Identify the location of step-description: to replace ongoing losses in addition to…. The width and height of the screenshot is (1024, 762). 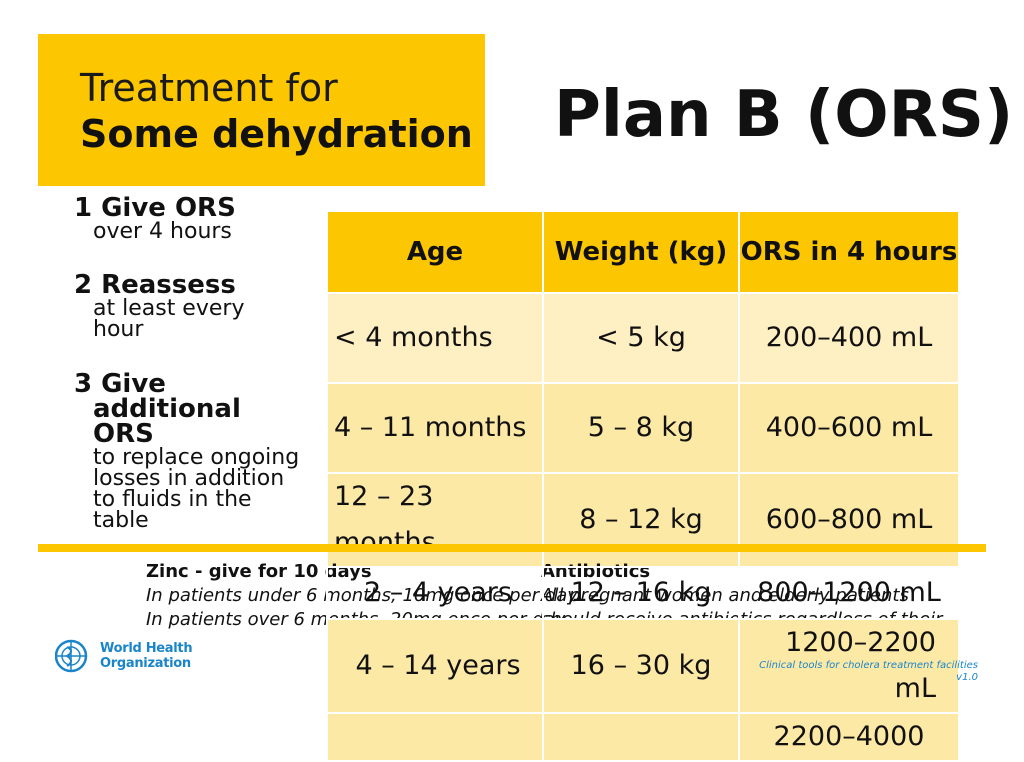
(196, 489).